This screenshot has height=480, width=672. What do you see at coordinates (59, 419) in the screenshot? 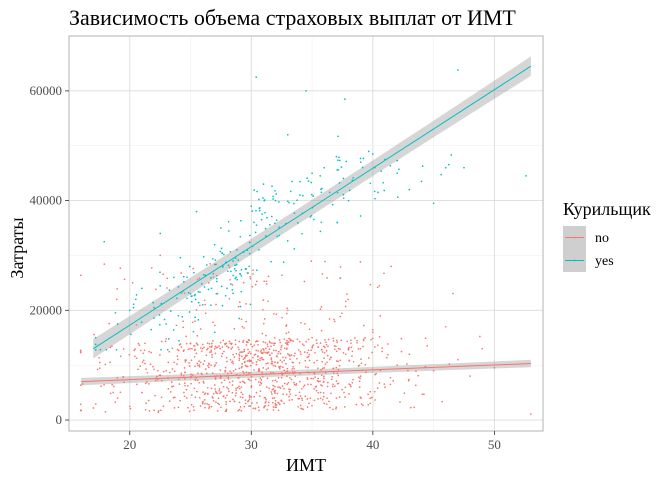
I see `y-tick-label: 0` at bounding box center [59, 419].